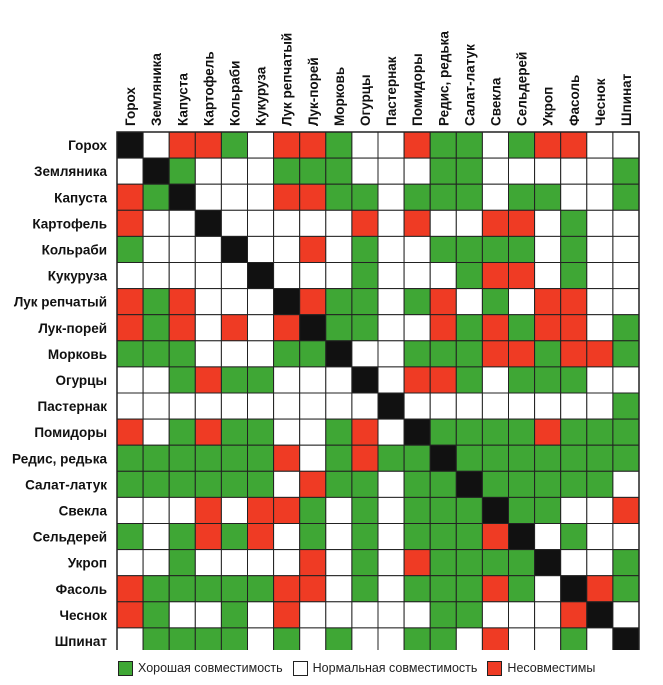 The height and width of the screenshot is (685, 663). Describe the element at coordinates (395, 668) in the screenshot. I see `legend-label-normal: Нормальная совместимость` at that location.